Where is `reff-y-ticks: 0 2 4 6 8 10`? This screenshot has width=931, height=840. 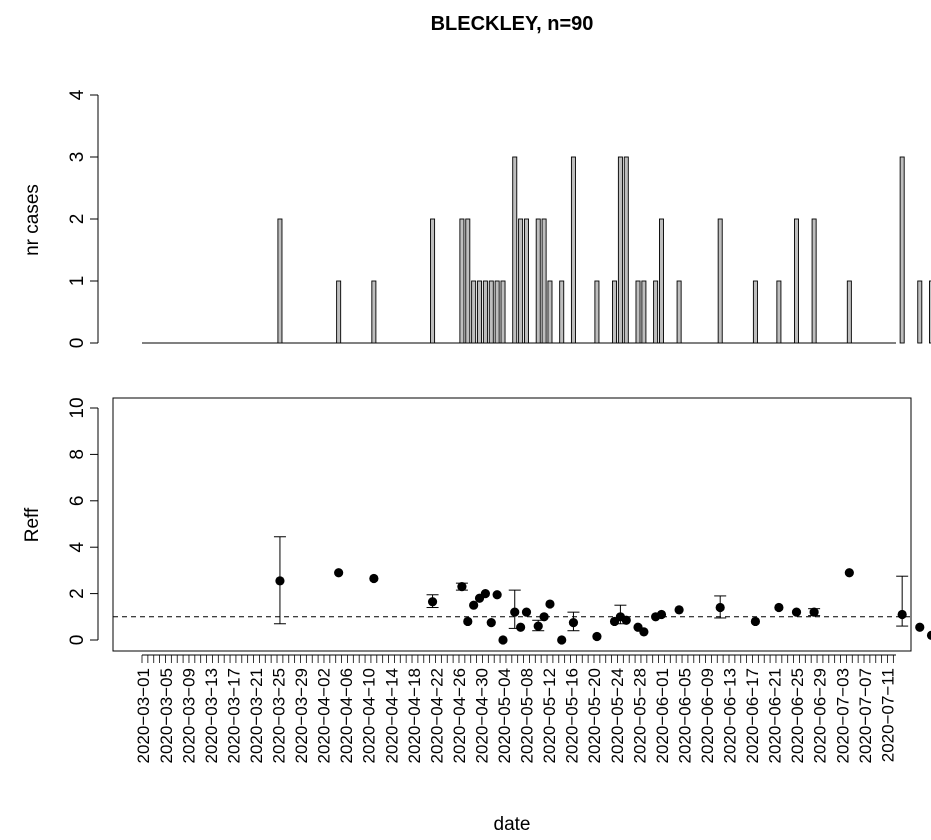
reff-y-ticks: 0 2 4 6 8 10 is located at coordinates (82, 521).